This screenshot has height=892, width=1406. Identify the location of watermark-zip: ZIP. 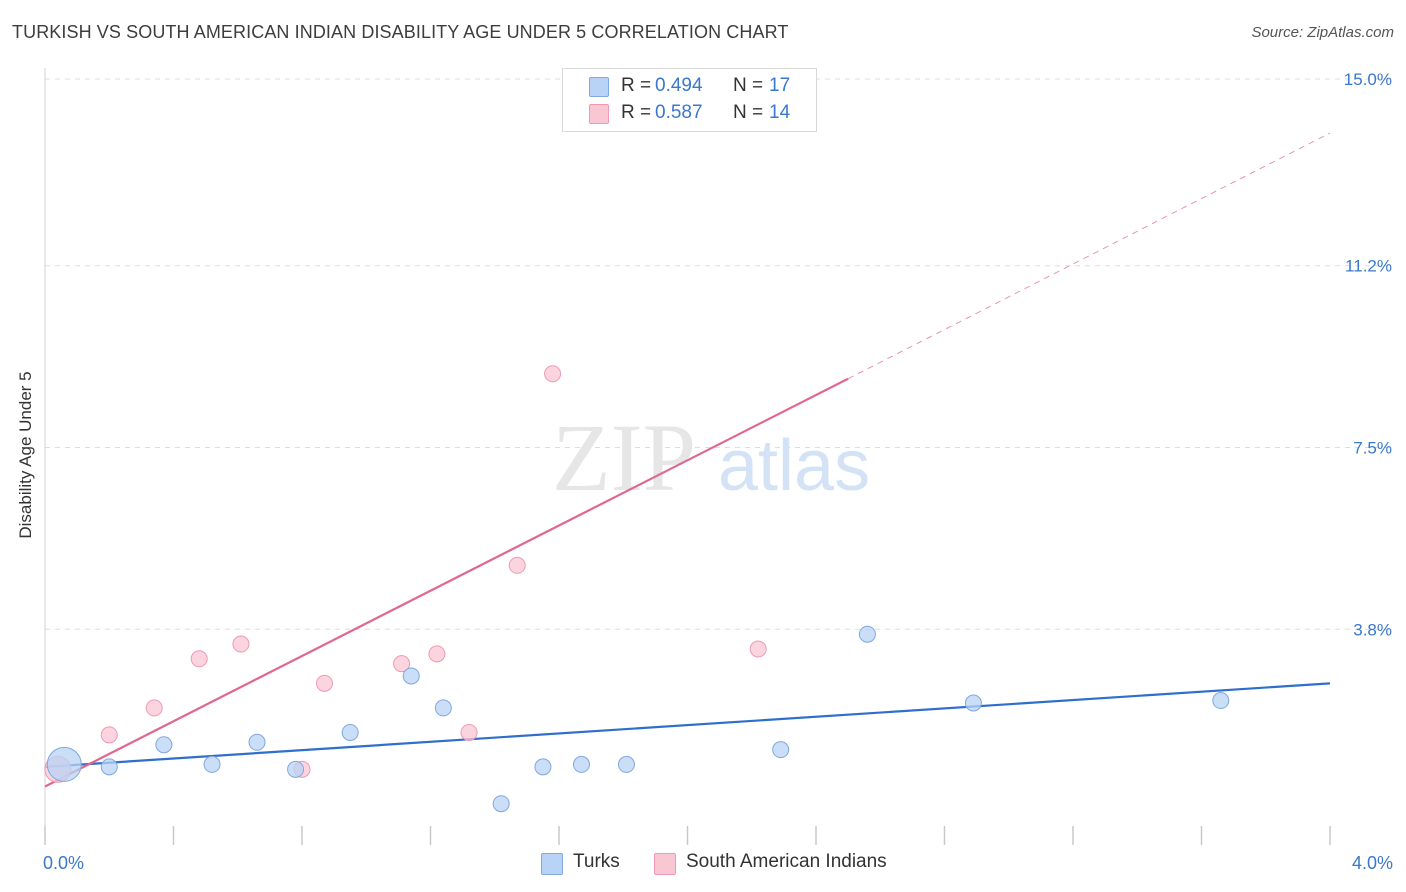
(624, 457).